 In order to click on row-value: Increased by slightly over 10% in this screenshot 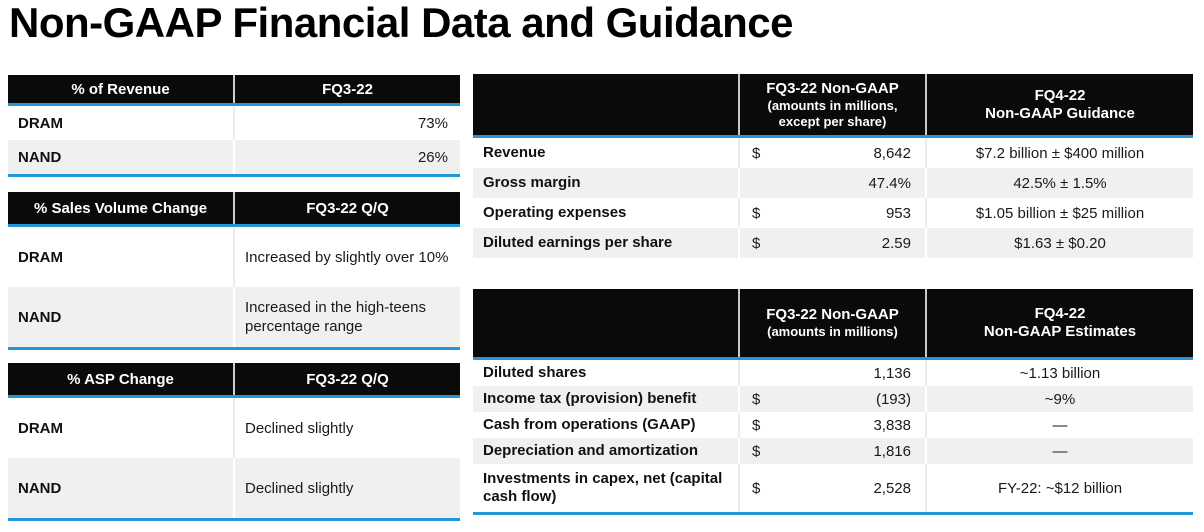, I will do `click(346, 257)`.